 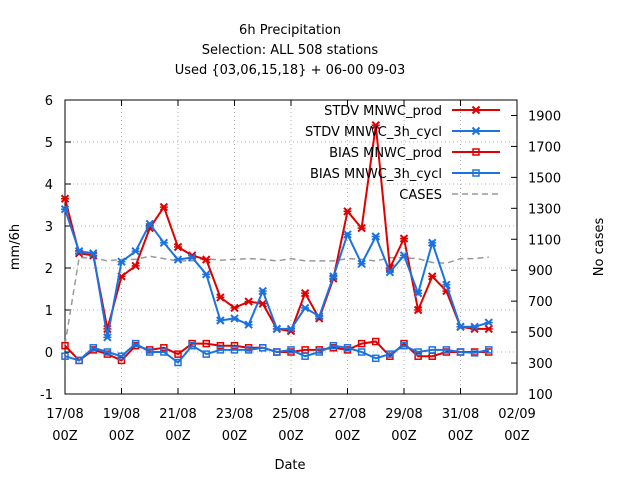 I want to click on x-tick-label: 31/08, so click(x=460, y=414).